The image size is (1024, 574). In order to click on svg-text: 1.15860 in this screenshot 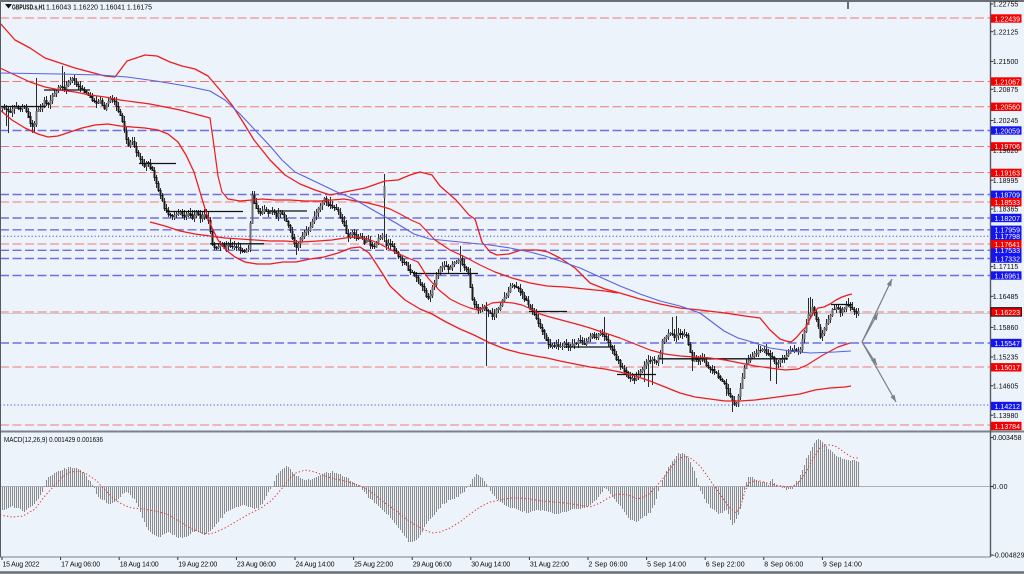, I will do `click(1006, 328)`.